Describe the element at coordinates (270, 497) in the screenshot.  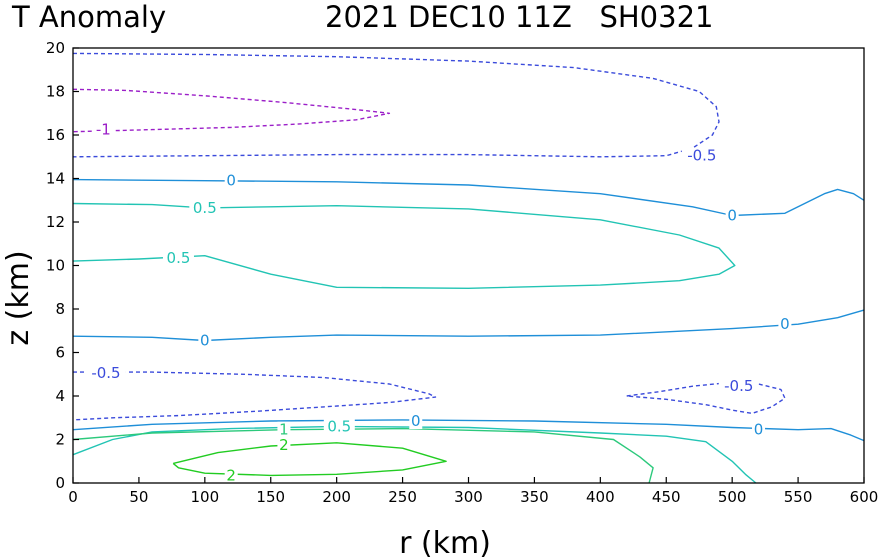
I see `x-tick-label: 150` at that location.